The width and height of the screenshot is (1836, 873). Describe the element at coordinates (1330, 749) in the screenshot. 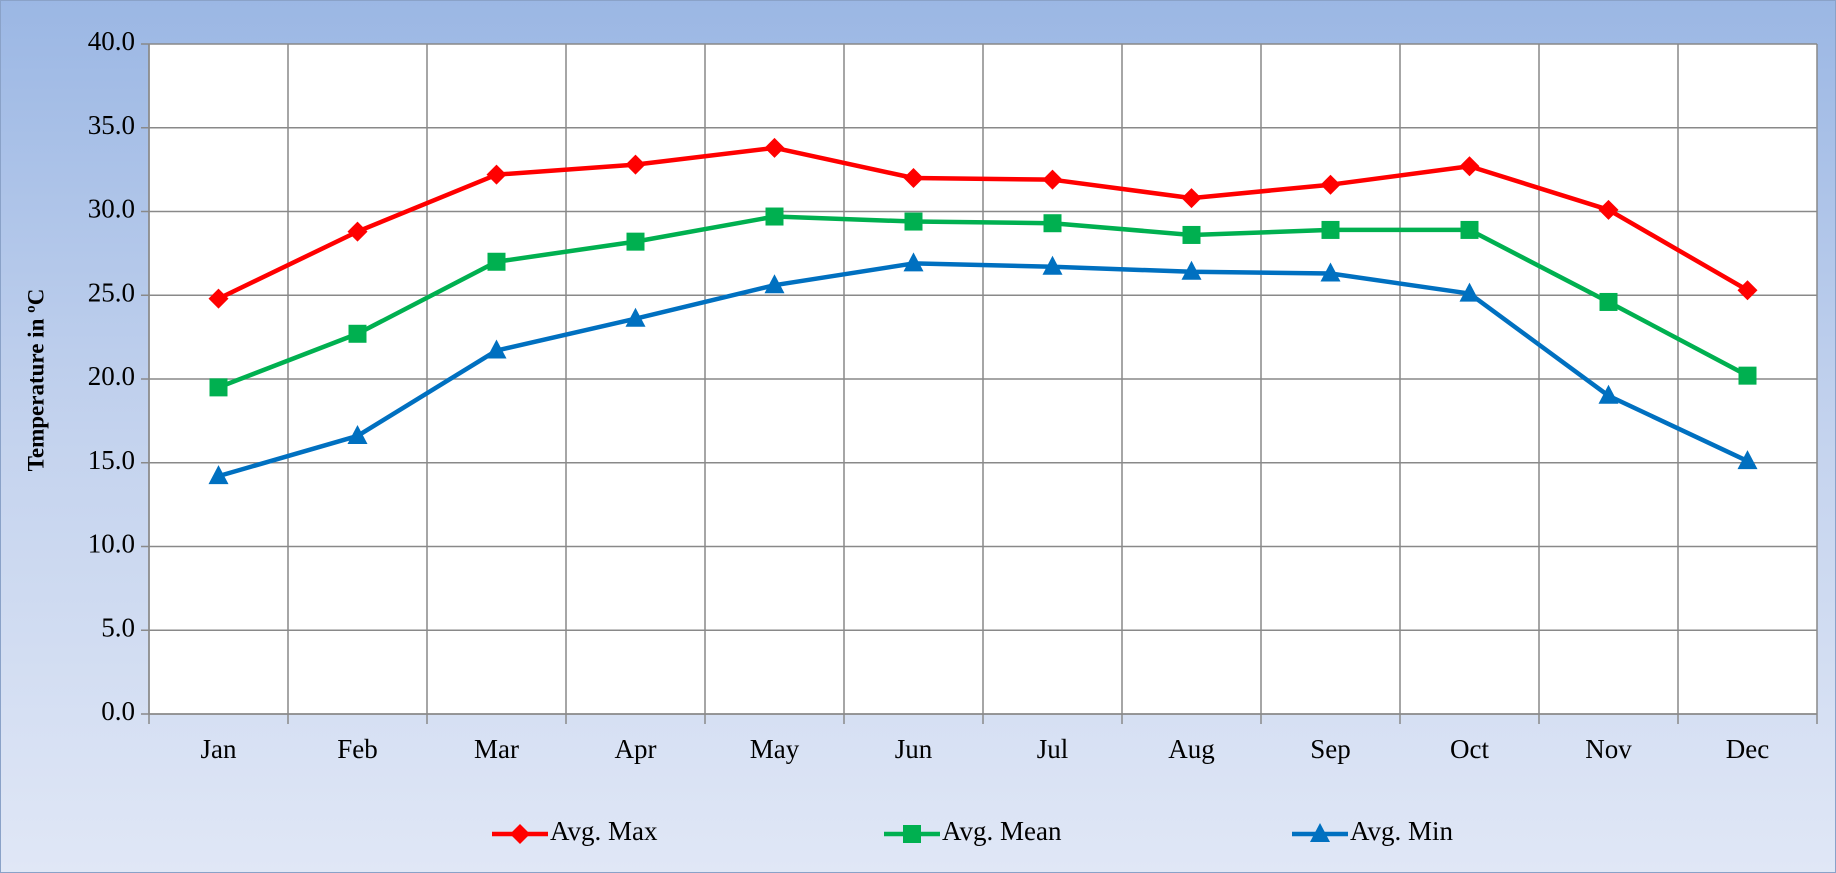

I see `x-tick-label: Sep` at that location.